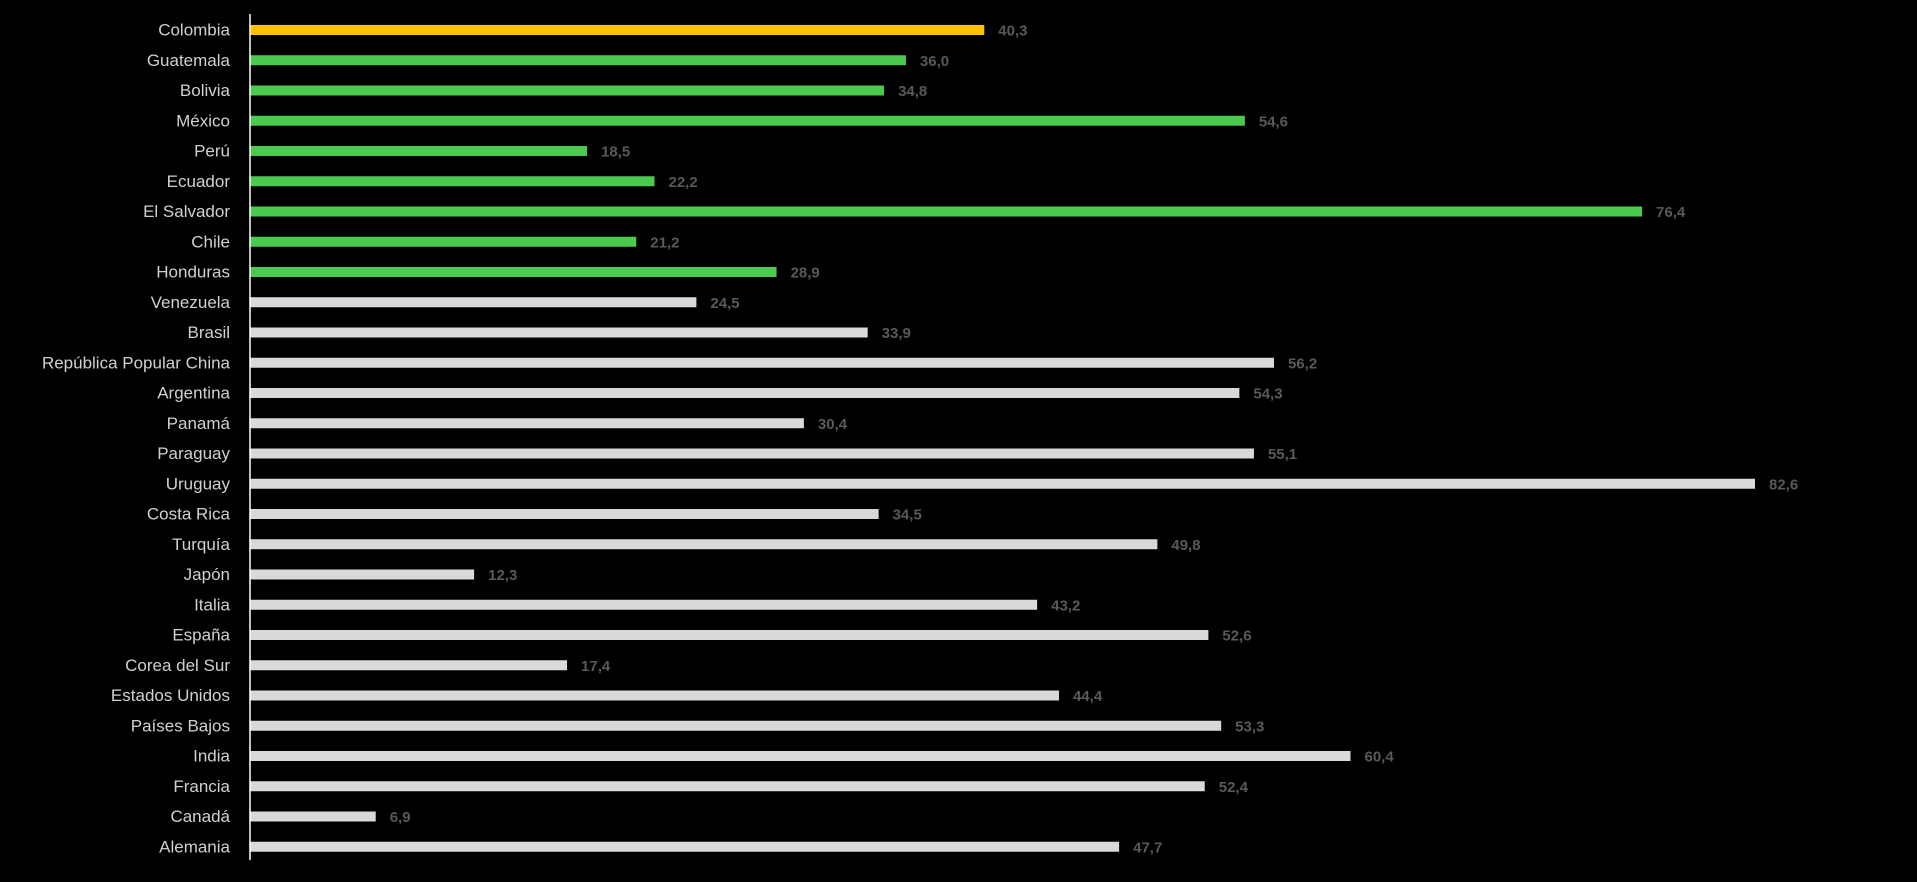 This screenshot has width=1917, height=882. What do you see at coordinates (200, 816) in the screenshot?
I see `category-label: Canadá` at bounding box center [200, 816].